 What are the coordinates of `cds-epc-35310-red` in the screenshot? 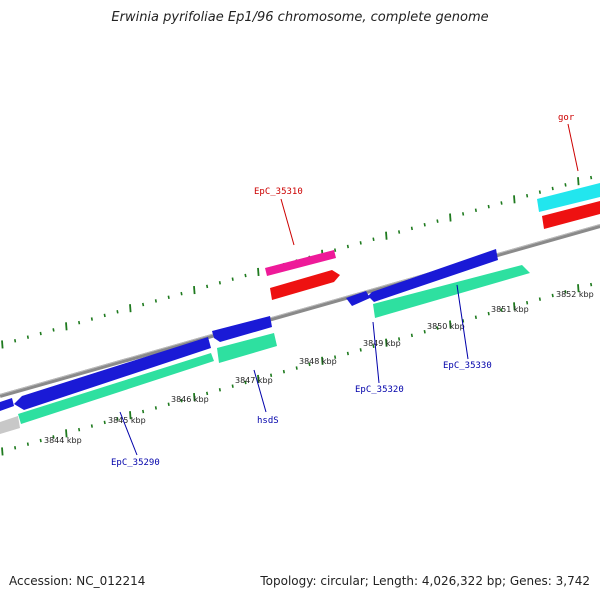 It's located at (305, 285).